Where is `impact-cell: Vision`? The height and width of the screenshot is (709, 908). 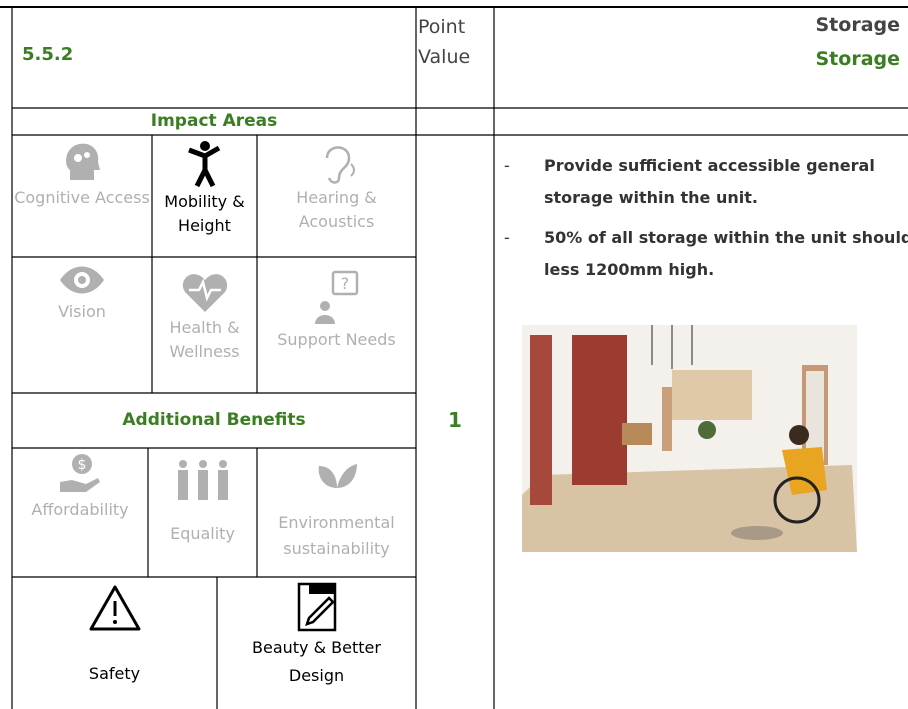 impact-cell: Vision is located at coordinates (82, 293).